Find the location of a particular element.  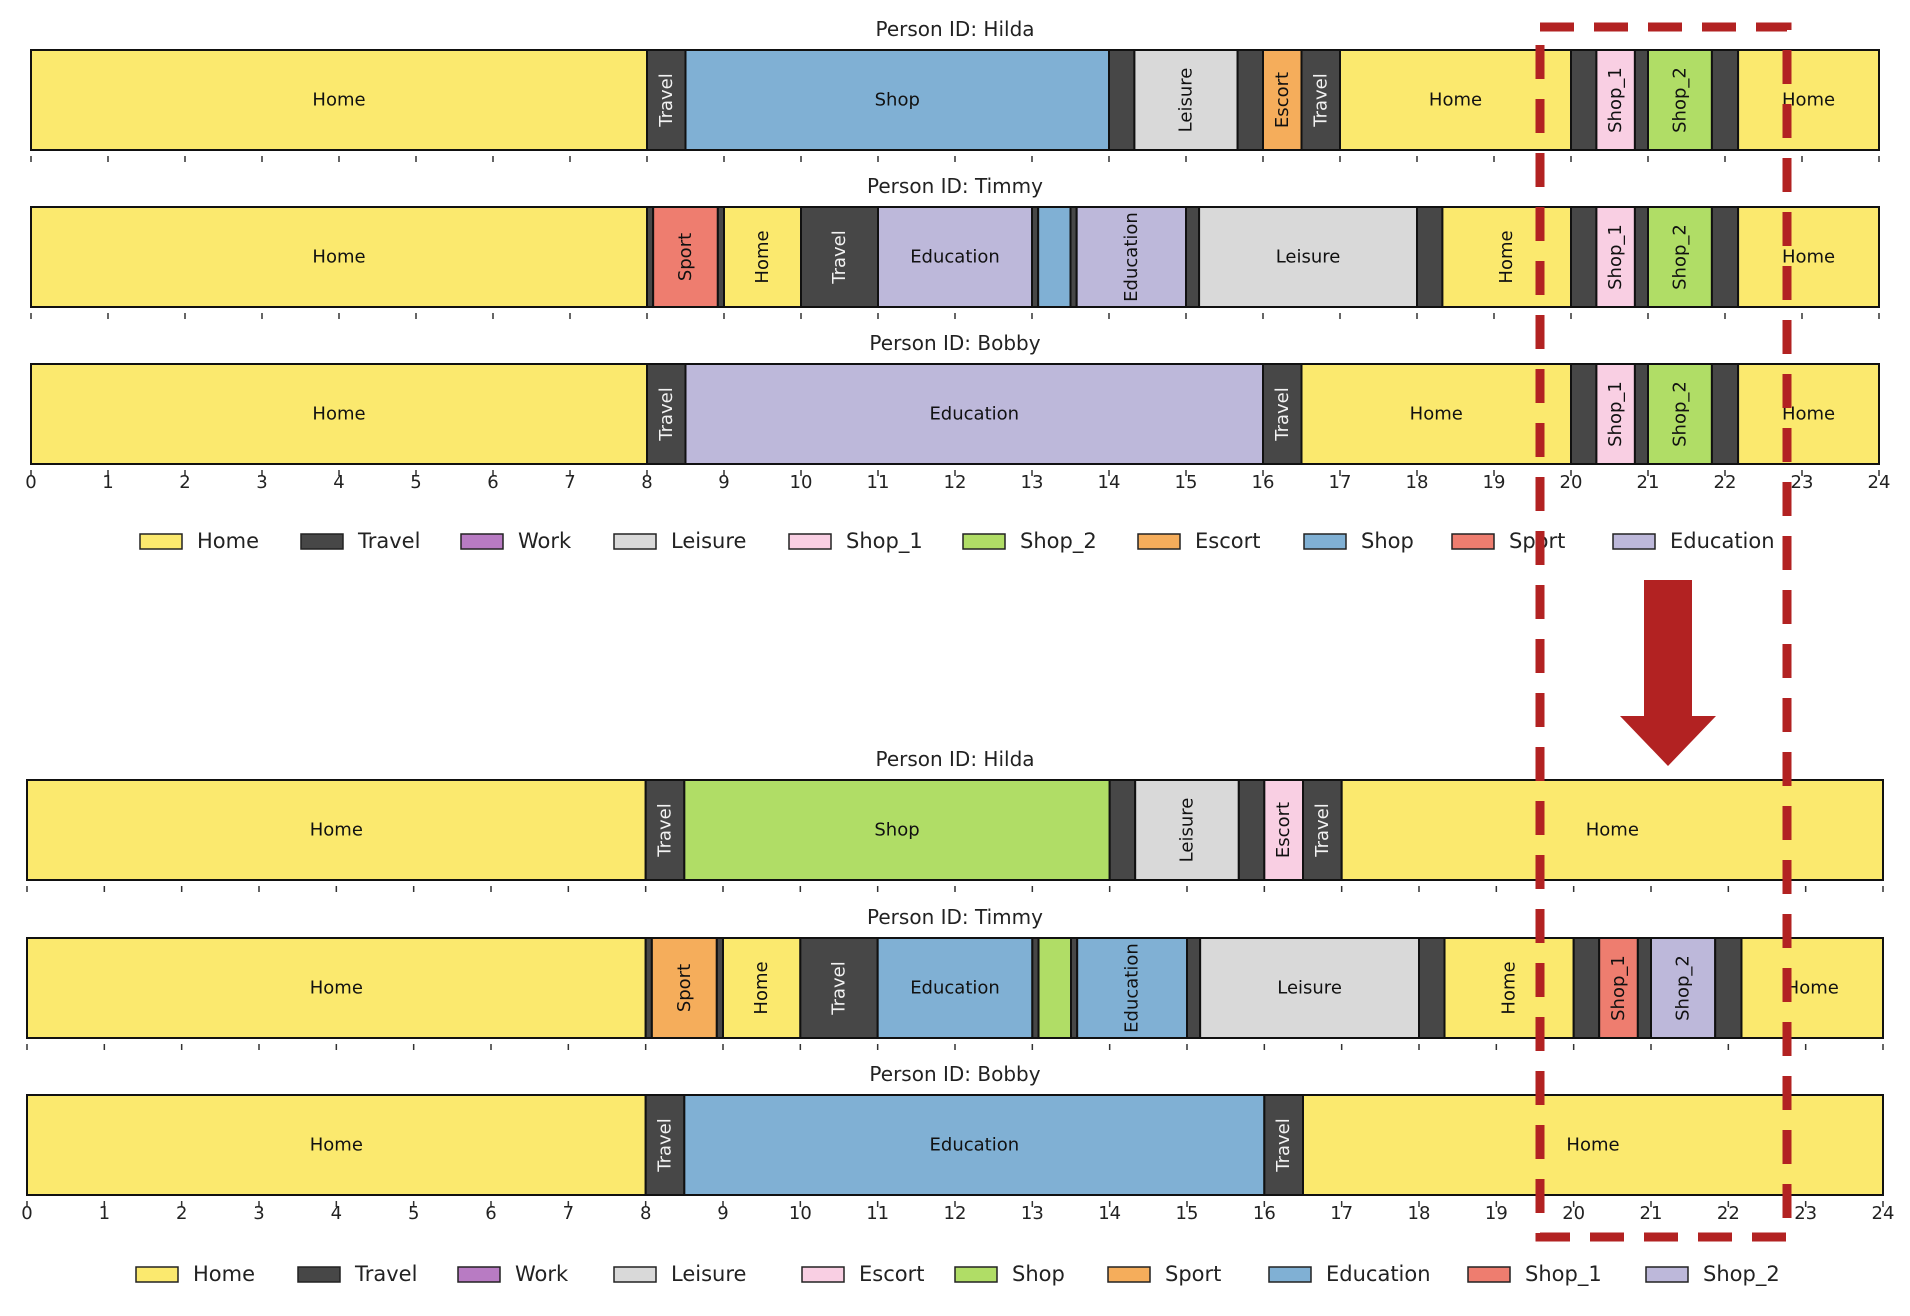

segment-sport is located at coordinates (685, 257).